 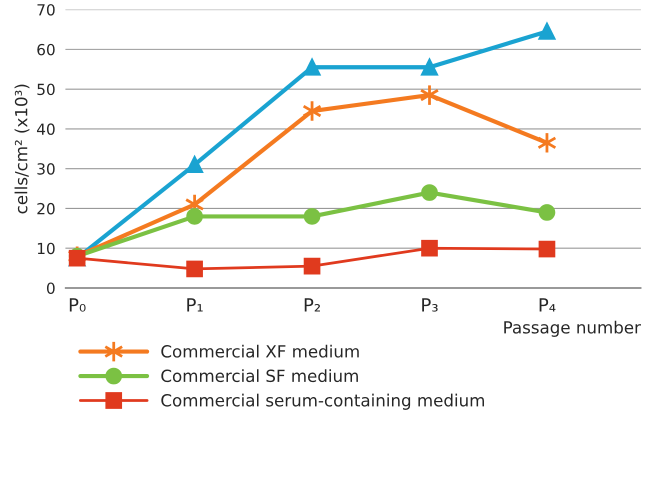 I want to click on y-tick-label: 60, so click(x=46, y=50).